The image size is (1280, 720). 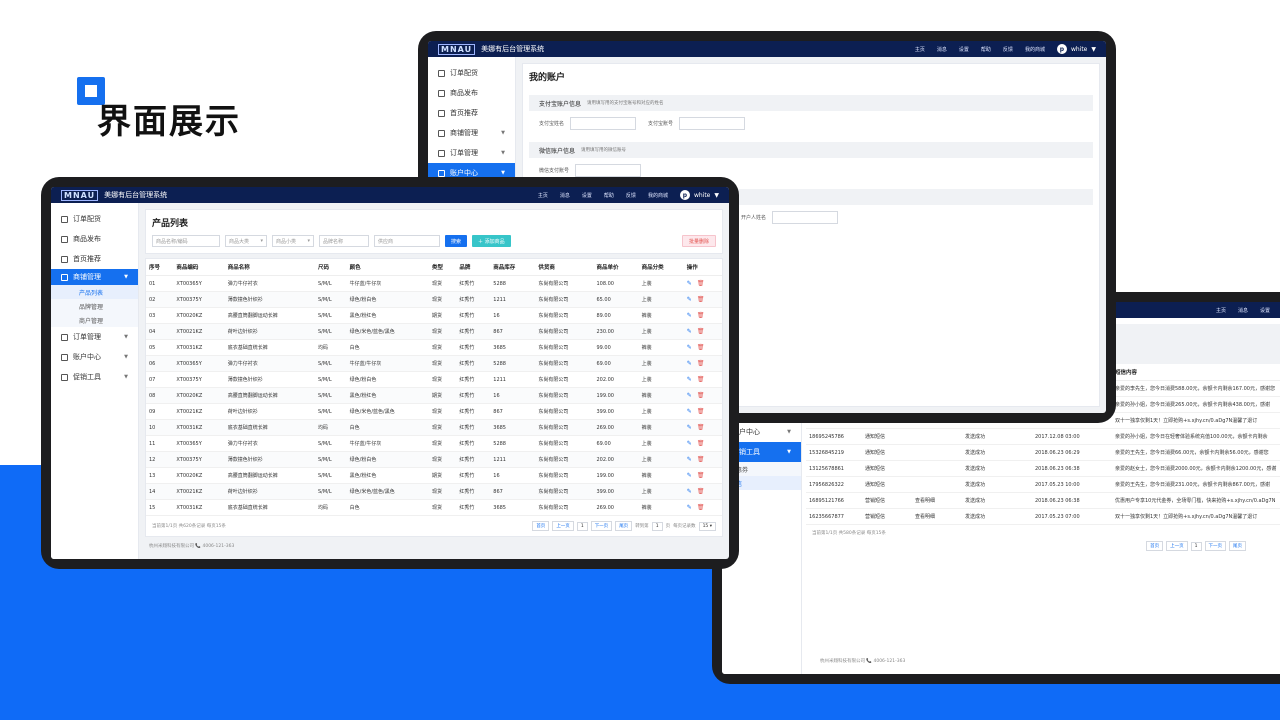 What do you see at coordinates (186, 241) in the screenshot?
I see `product-name-input: 商品名称/编码` at bounding box center [186, 241].